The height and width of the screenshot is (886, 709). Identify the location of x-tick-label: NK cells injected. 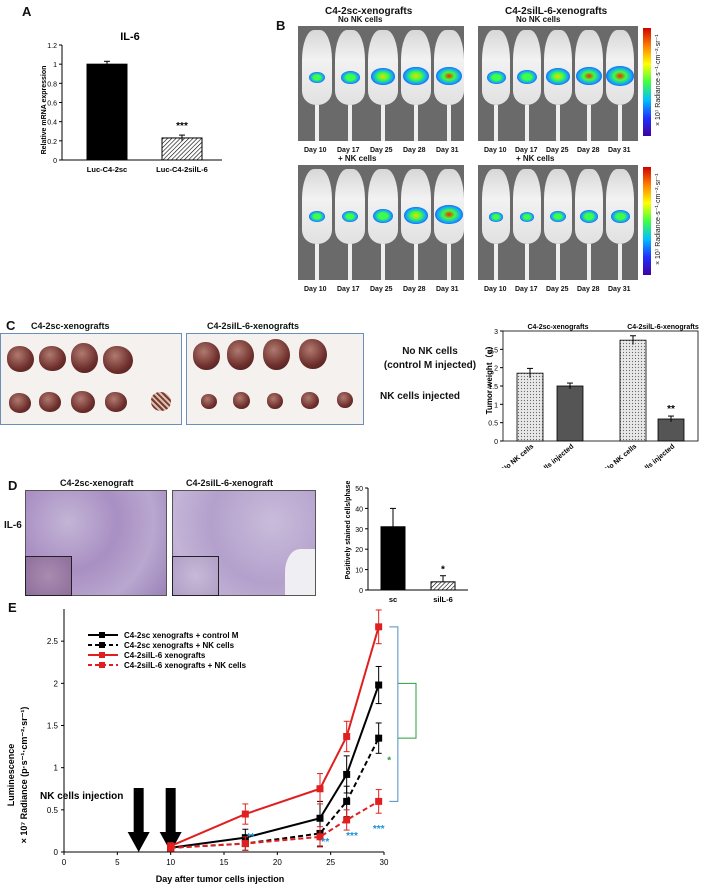
(551, 455).